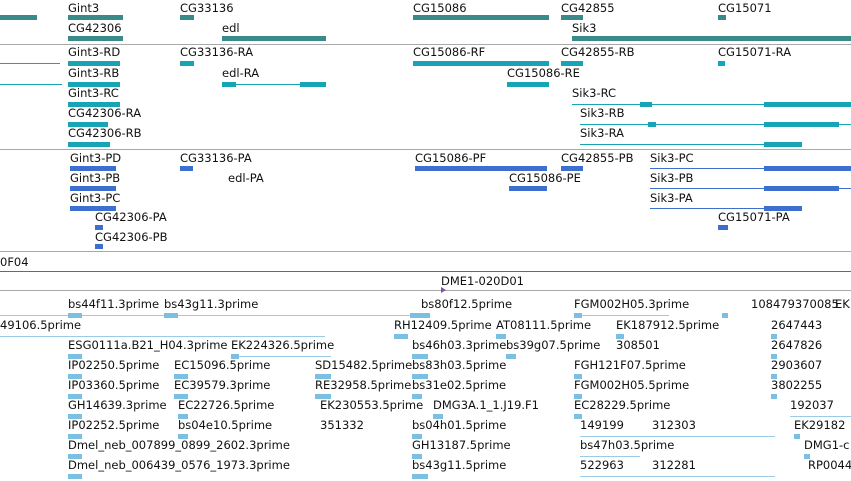 This screenshot has width=851, height=481. I want to click on est-label: 192037, so click(812, 405).